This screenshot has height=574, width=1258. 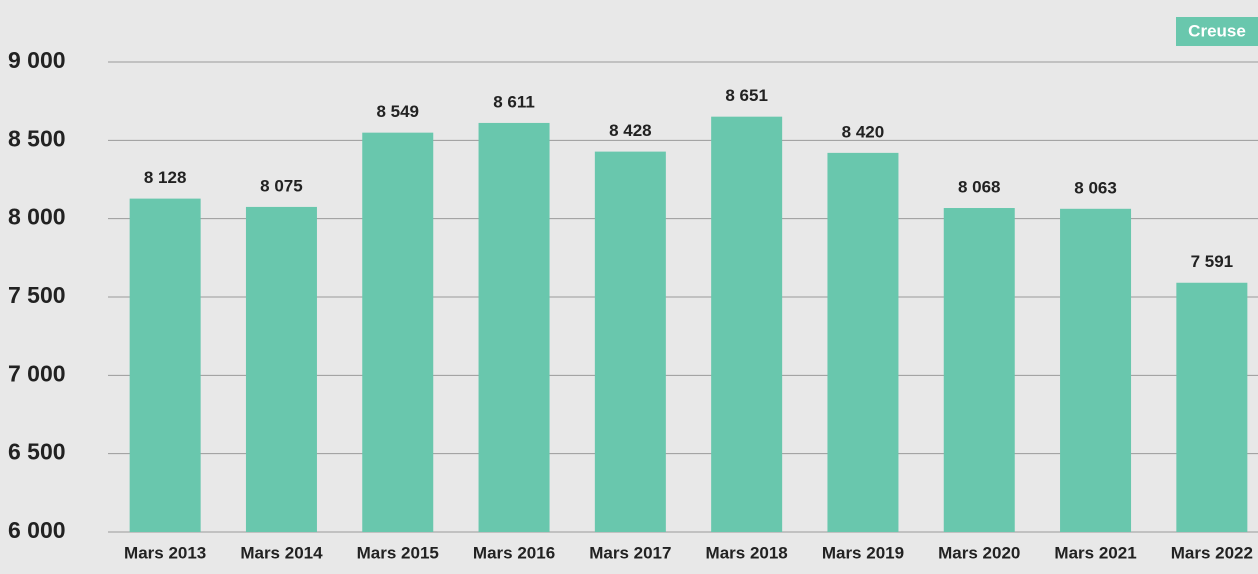 What do you see at coordinates (630, 552) in the screenshot?
I see `x-tick-label: Mars 2017` at bounding box center [630, 552].